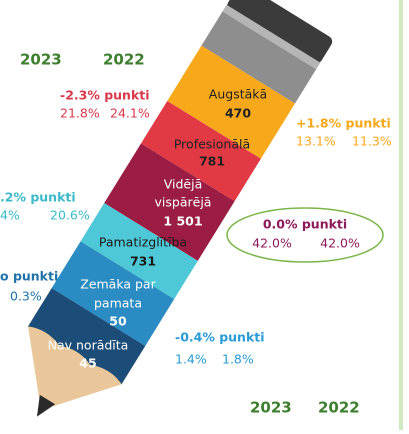 The width and height of the screenshot is (409, 434). Describe the element at coordinates (105, 95) in the screenshot. I see `change: -2.3% punkti` at that location.